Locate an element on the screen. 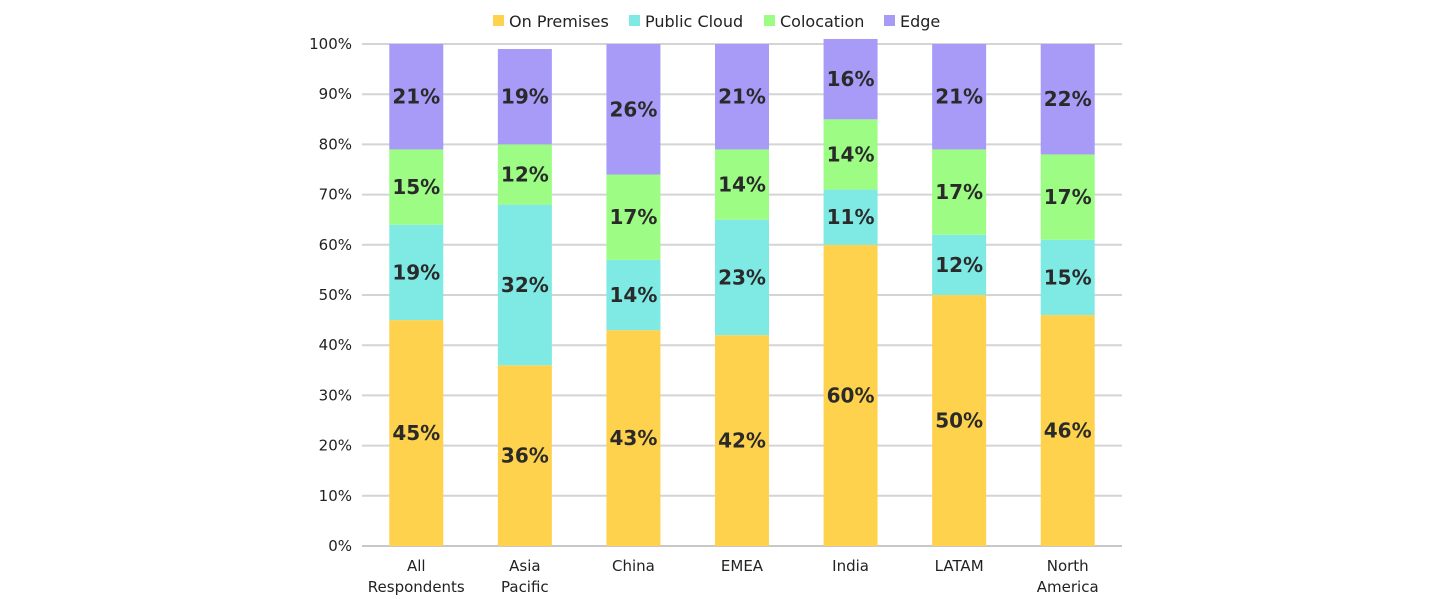 The image size is (1429, 599). x-category-label: EMEA is located at coordinates (742, 566).